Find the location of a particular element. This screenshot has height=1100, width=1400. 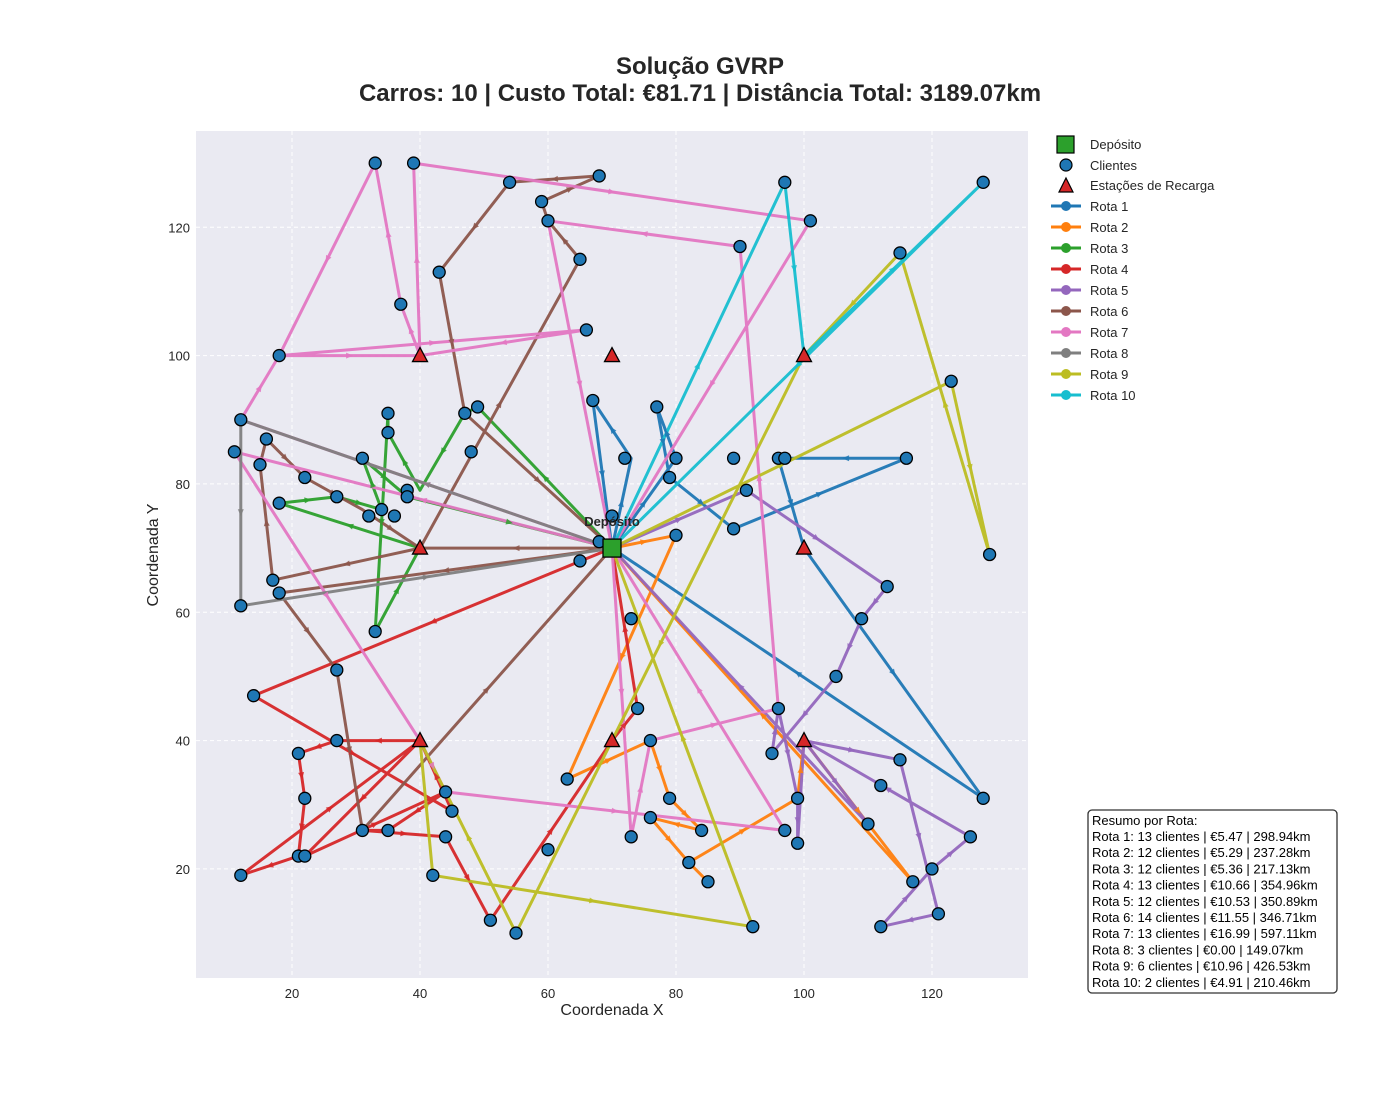

summary-line: Rota 10: 2 clientes | €4.91 | 210.46km is located at coordinates (1201, 982).